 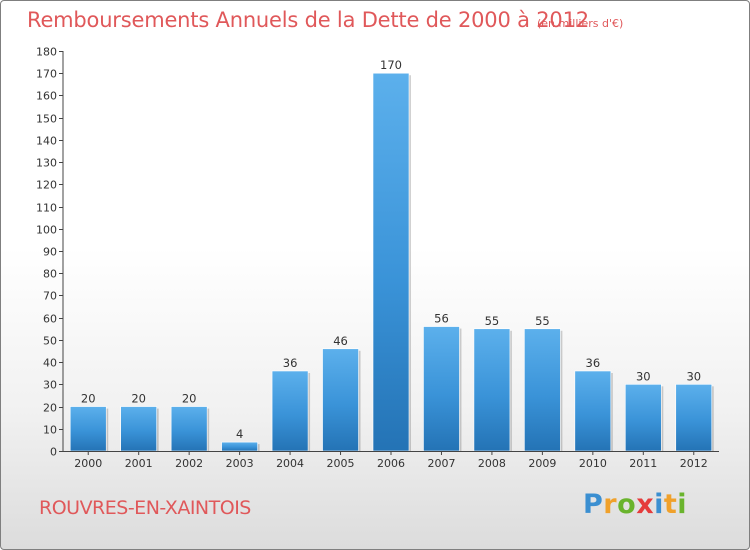 What do you see at coordinates (239, 434) in the screenshot?
I see `bar-value-label: 4` at bounding box center [239, 434].